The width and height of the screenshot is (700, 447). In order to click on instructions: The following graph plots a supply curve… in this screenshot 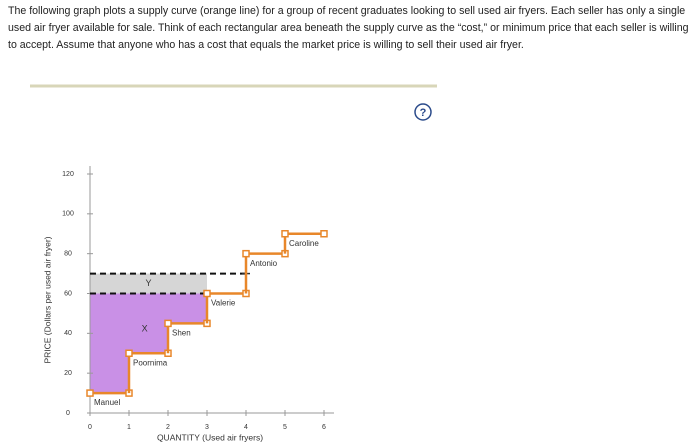, I will do `click(348, 28)`.